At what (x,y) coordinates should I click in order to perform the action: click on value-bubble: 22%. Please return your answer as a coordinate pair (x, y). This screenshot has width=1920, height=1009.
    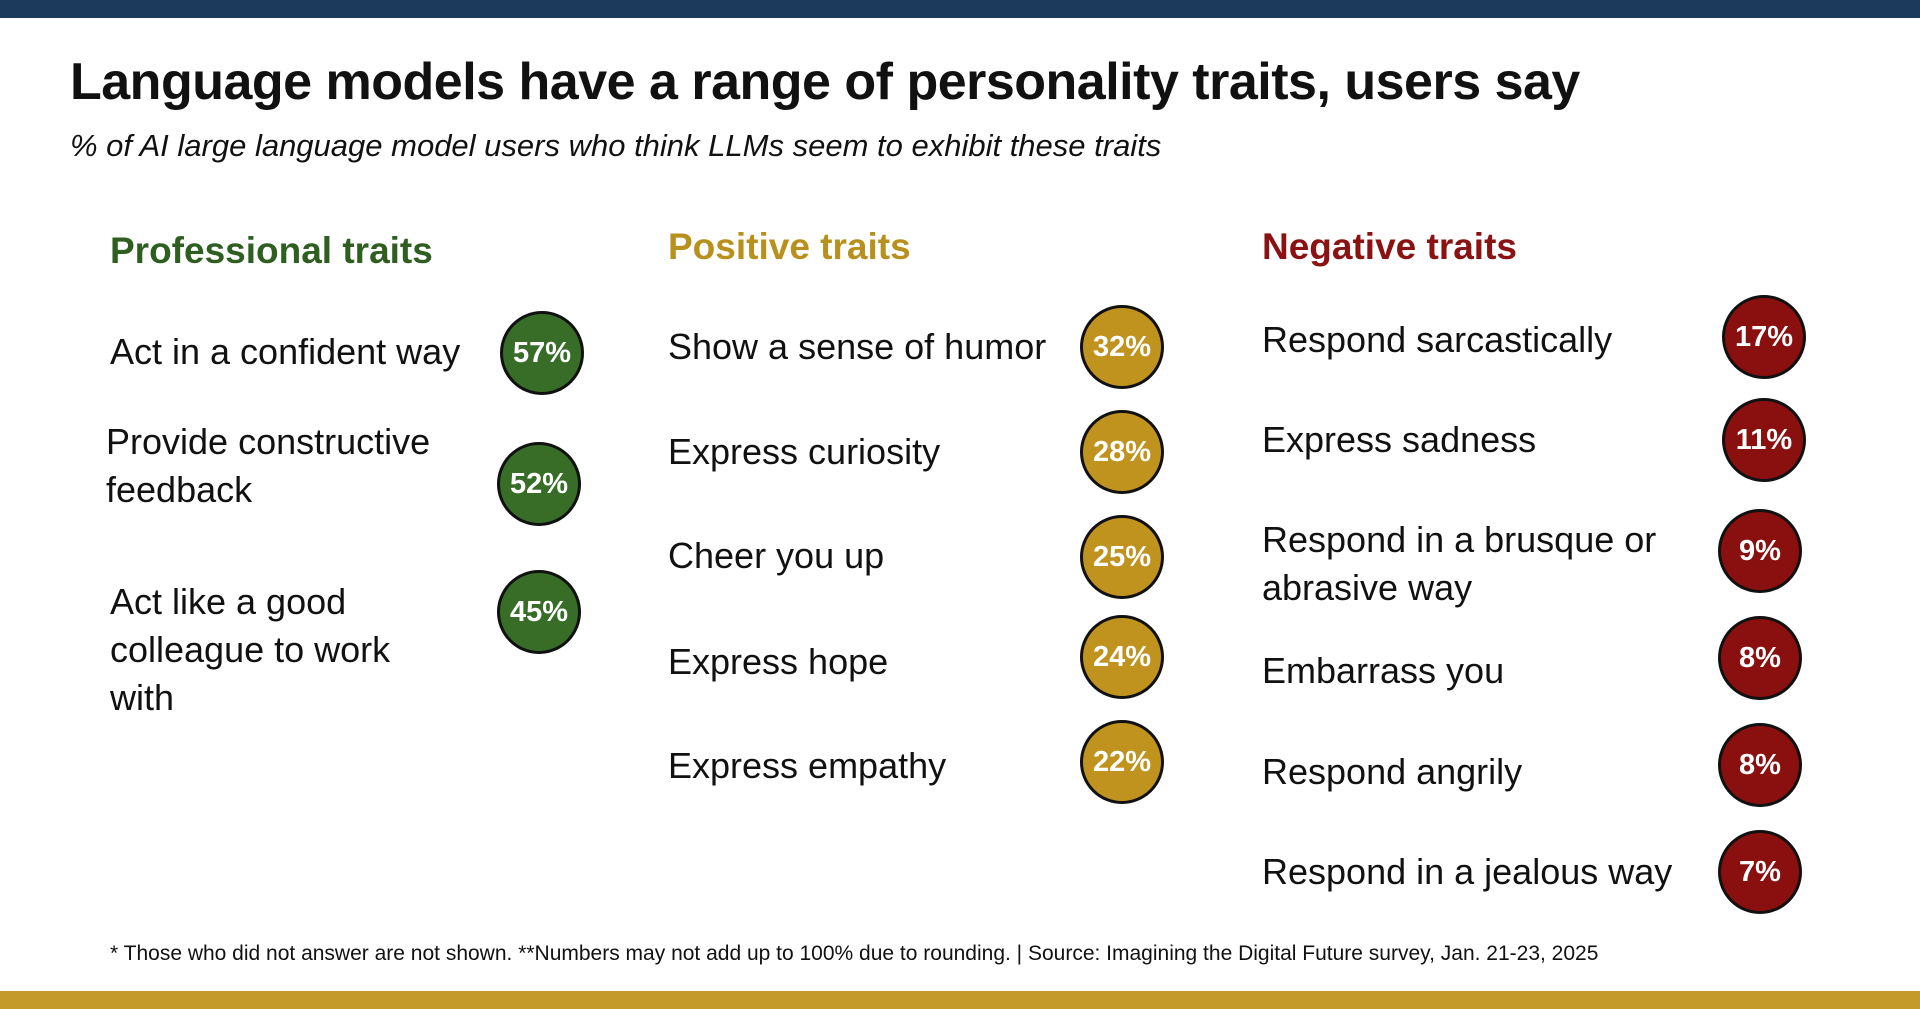
    Looking at the image, I should click on (1122, 762).